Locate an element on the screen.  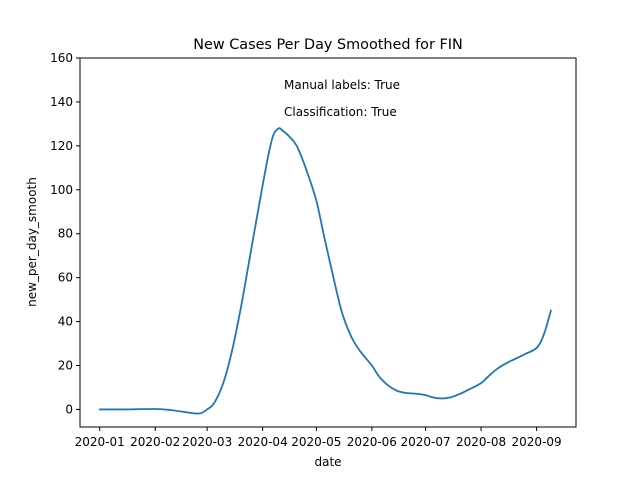
y-tick-label: 140 is located at coordinates (61, 102).